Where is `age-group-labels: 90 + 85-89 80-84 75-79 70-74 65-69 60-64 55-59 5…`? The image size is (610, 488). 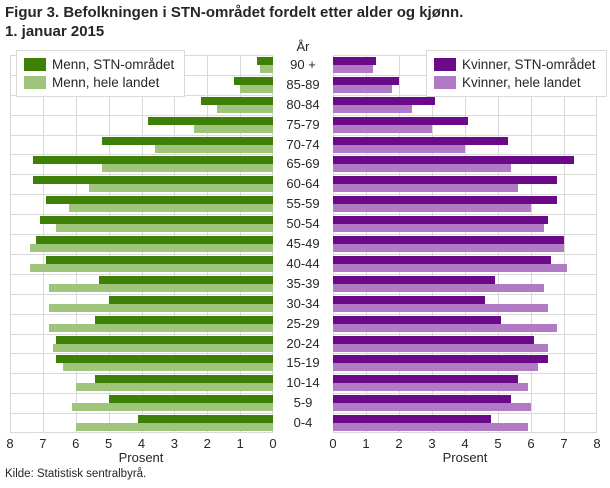
age-group-labels: 90 + 85-89 80-84 75-79 70-74 65-69 60-64 55-59 5… is located at coordinates (303, 244).